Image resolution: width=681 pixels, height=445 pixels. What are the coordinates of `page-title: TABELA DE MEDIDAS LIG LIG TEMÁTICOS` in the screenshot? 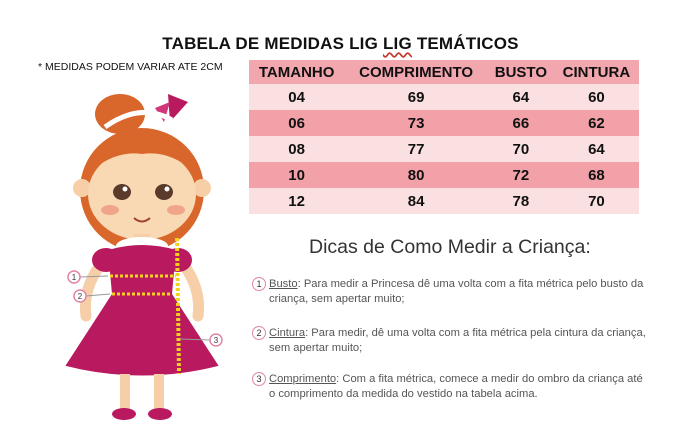 It's located at (340, 43).